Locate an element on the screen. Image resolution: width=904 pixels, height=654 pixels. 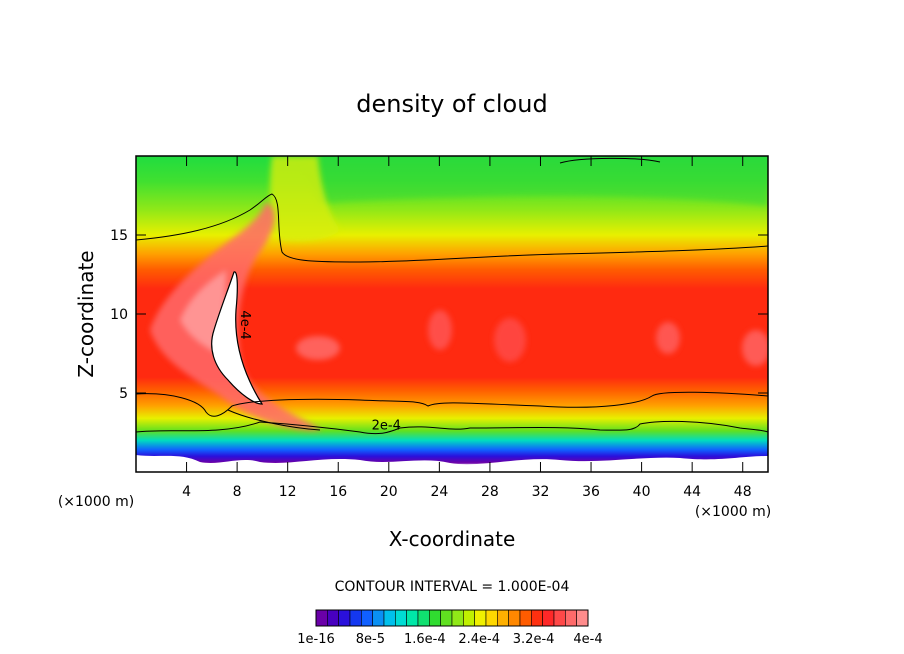
lower-purple-fringe is located at coordinates (452, 463).